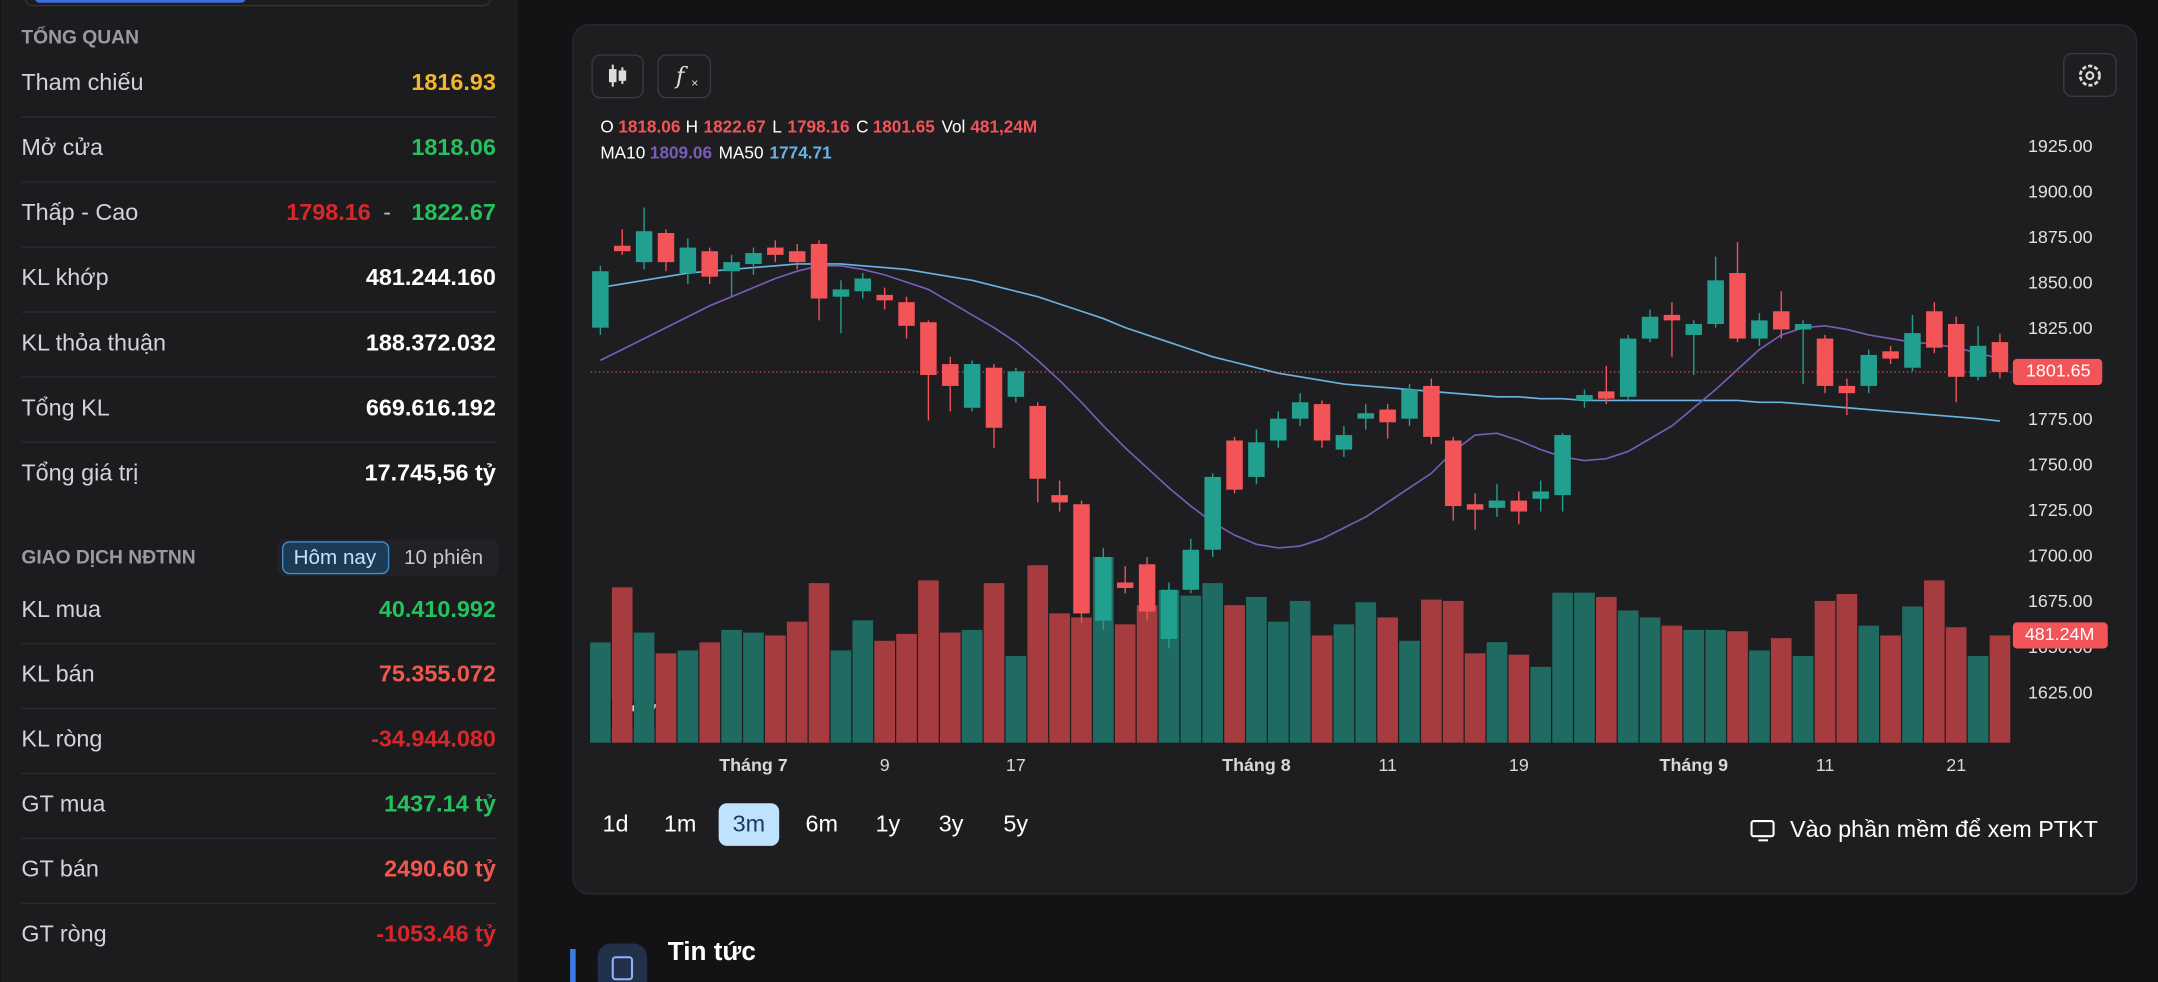 The width and height of the screenshot is (2158, 982). What do you see at coordinates (680, 823) in the screenshot?
I see `period-button: 1m` at bounding box center [680, 823].